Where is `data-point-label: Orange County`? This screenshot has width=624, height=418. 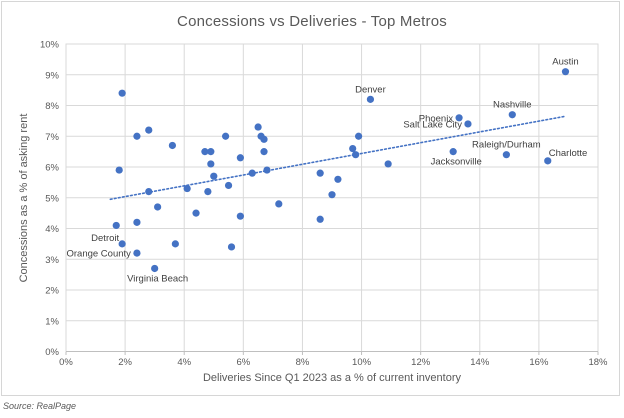
data-point-label: Orange County is located at coordinates (98, 254).